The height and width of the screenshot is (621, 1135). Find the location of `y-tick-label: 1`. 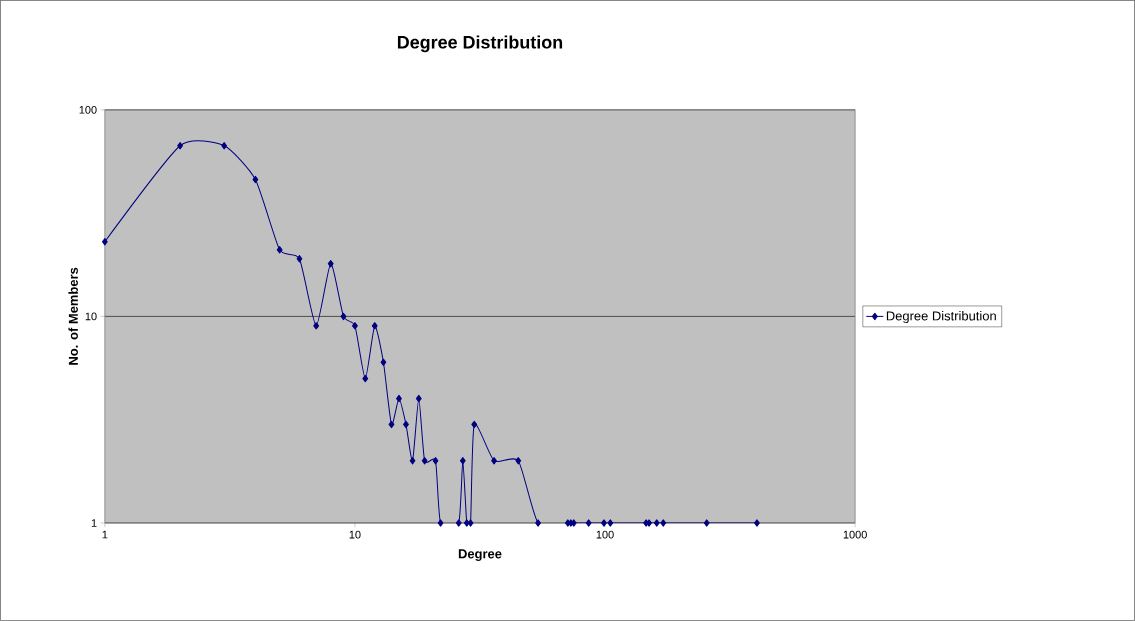

y-tick-label: 1 is located at coordinates (94, 523).